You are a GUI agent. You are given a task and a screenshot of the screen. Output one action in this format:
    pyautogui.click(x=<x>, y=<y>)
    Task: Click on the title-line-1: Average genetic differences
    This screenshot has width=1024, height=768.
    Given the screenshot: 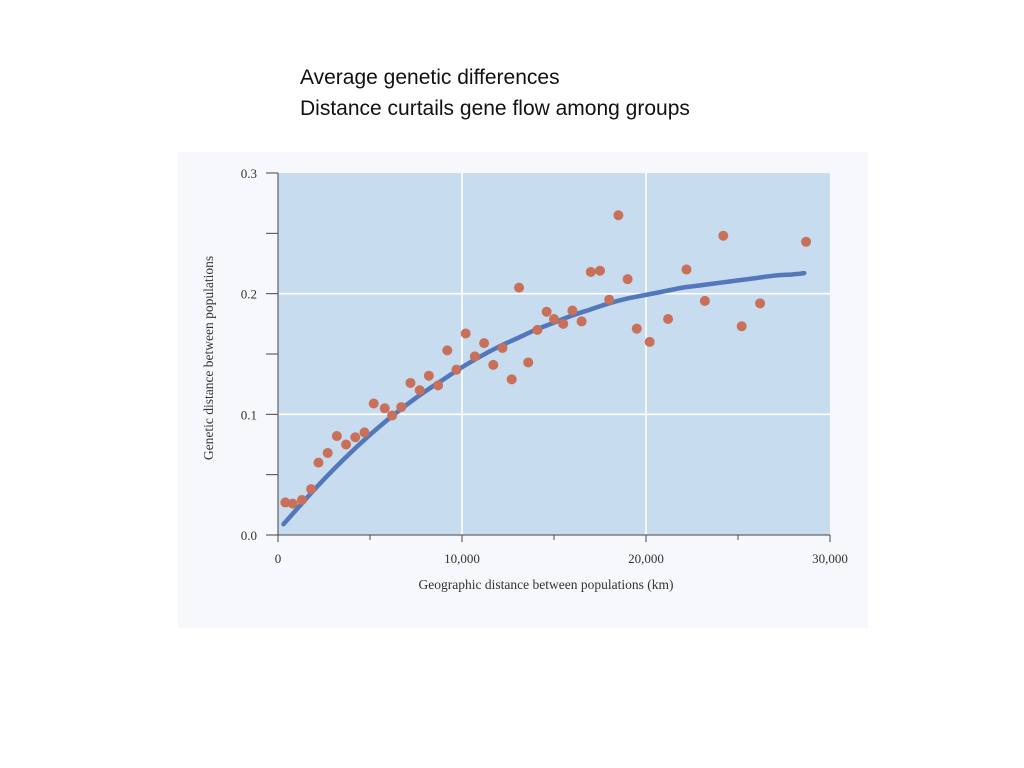 What is the action you would take?
    pyautogui.click(x=430, y=77)
    